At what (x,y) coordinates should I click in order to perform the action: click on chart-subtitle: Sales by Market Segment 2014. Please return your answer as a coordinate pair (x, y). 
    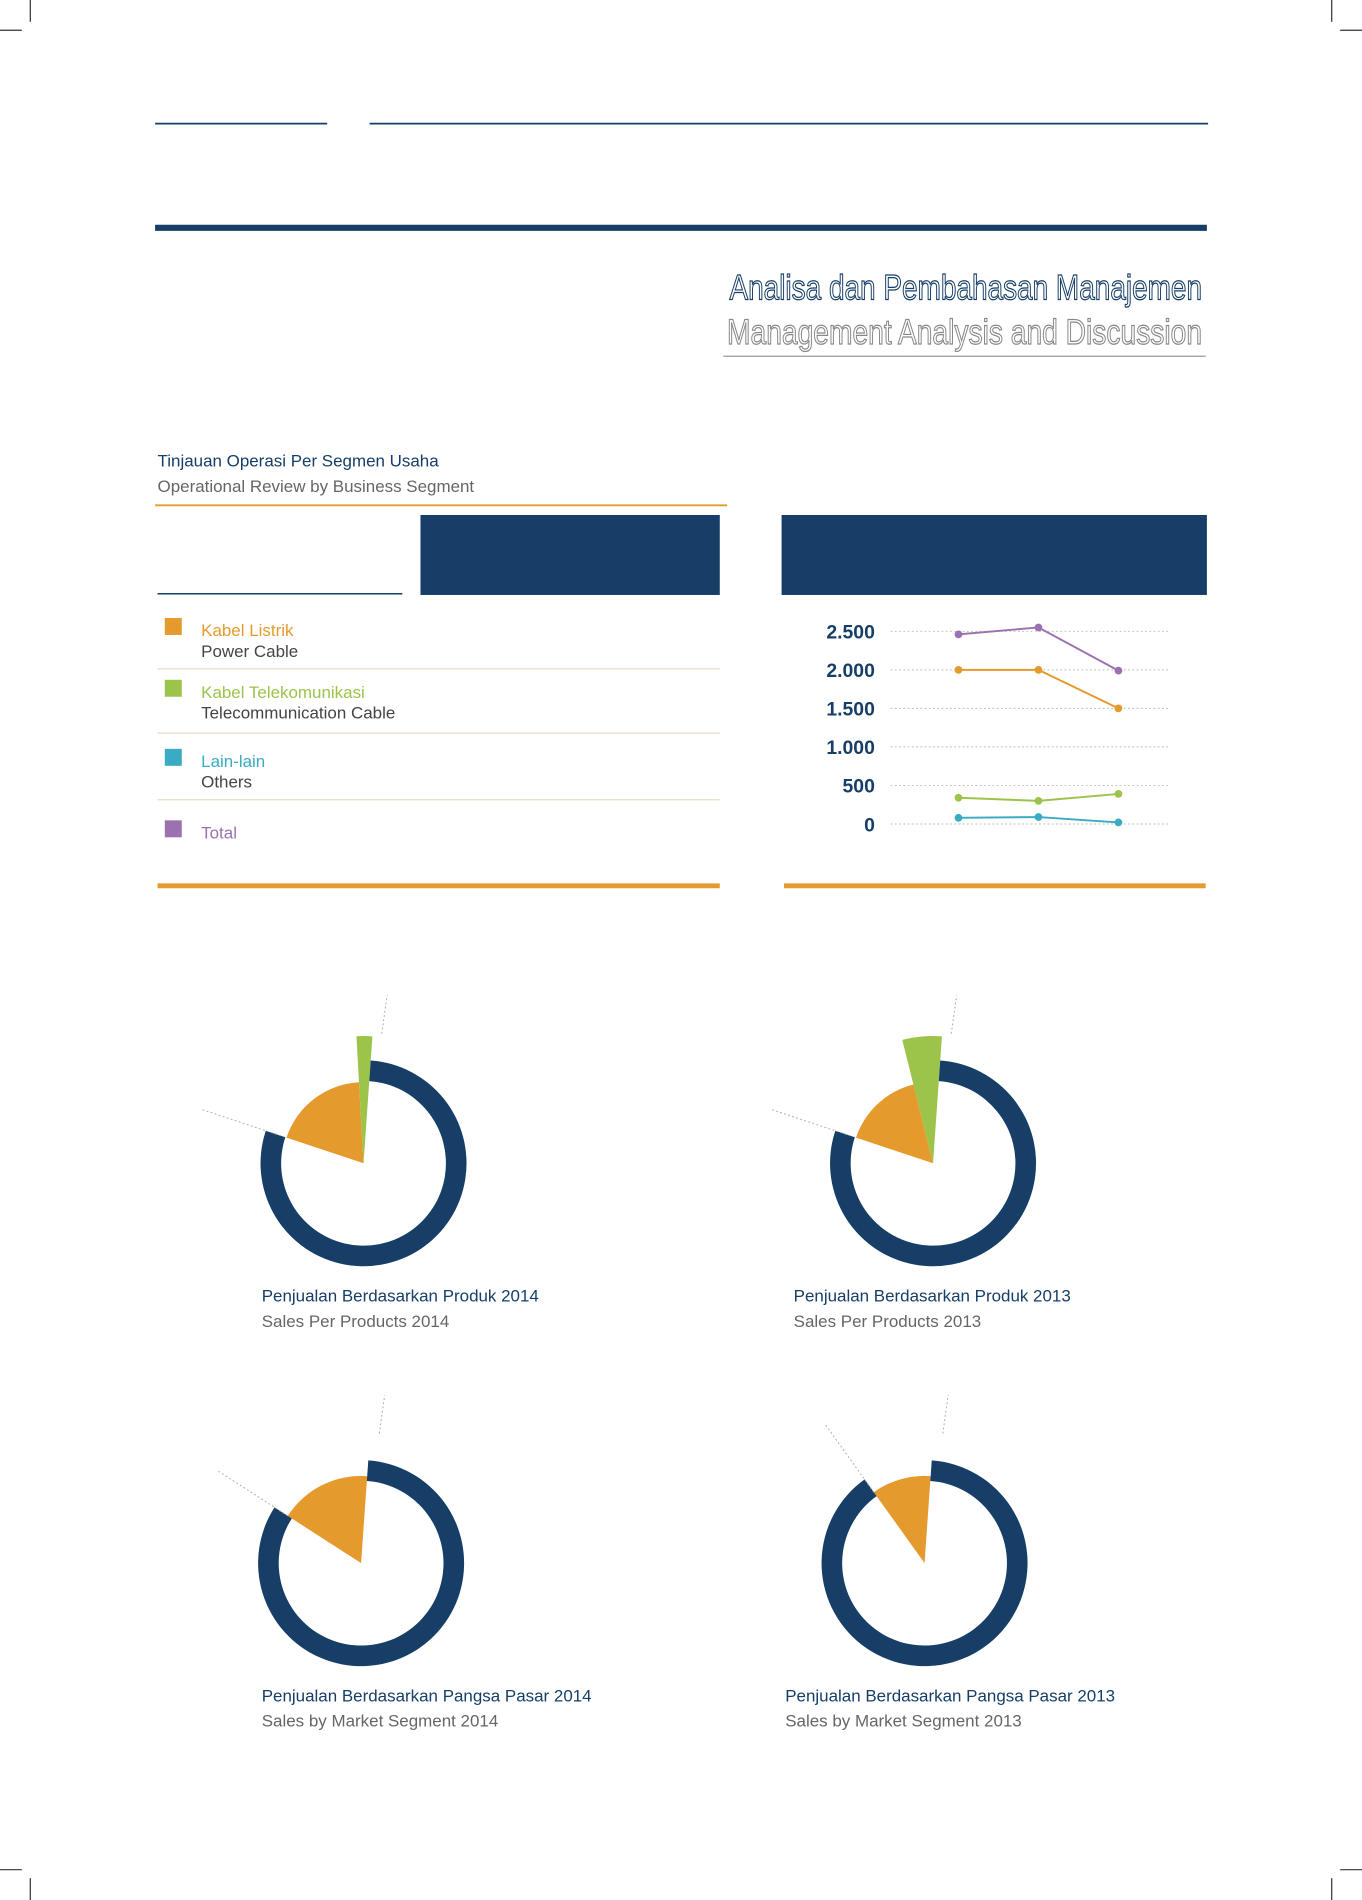
    Looking at the image, I should click on (380, 1721).